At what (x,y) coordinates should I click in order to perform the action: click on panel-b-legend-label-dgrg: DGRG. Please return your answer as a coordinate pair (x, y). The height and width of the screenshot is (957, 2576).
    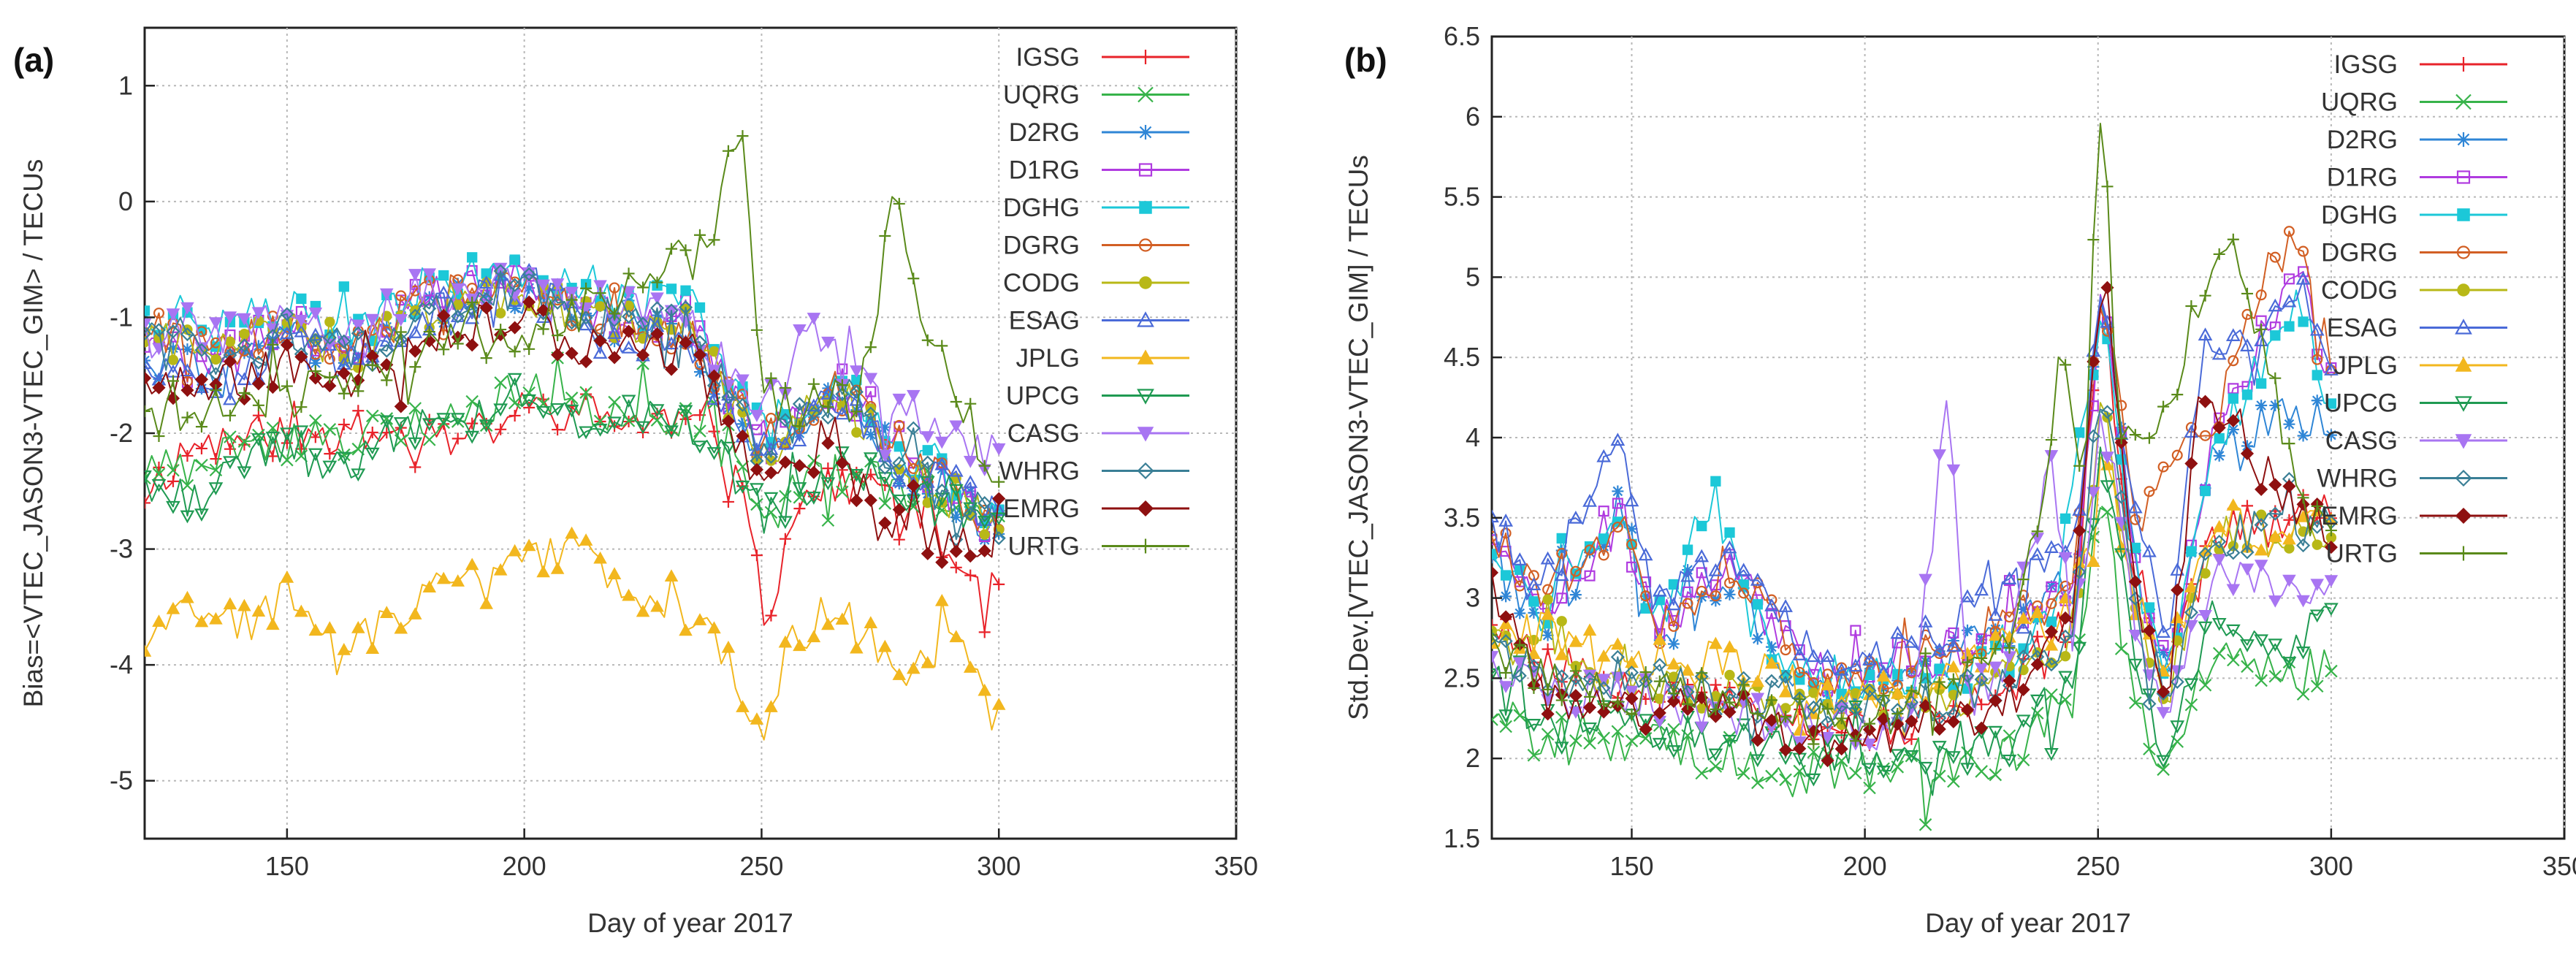
    Looking at the image, I should click on (2360, 253).